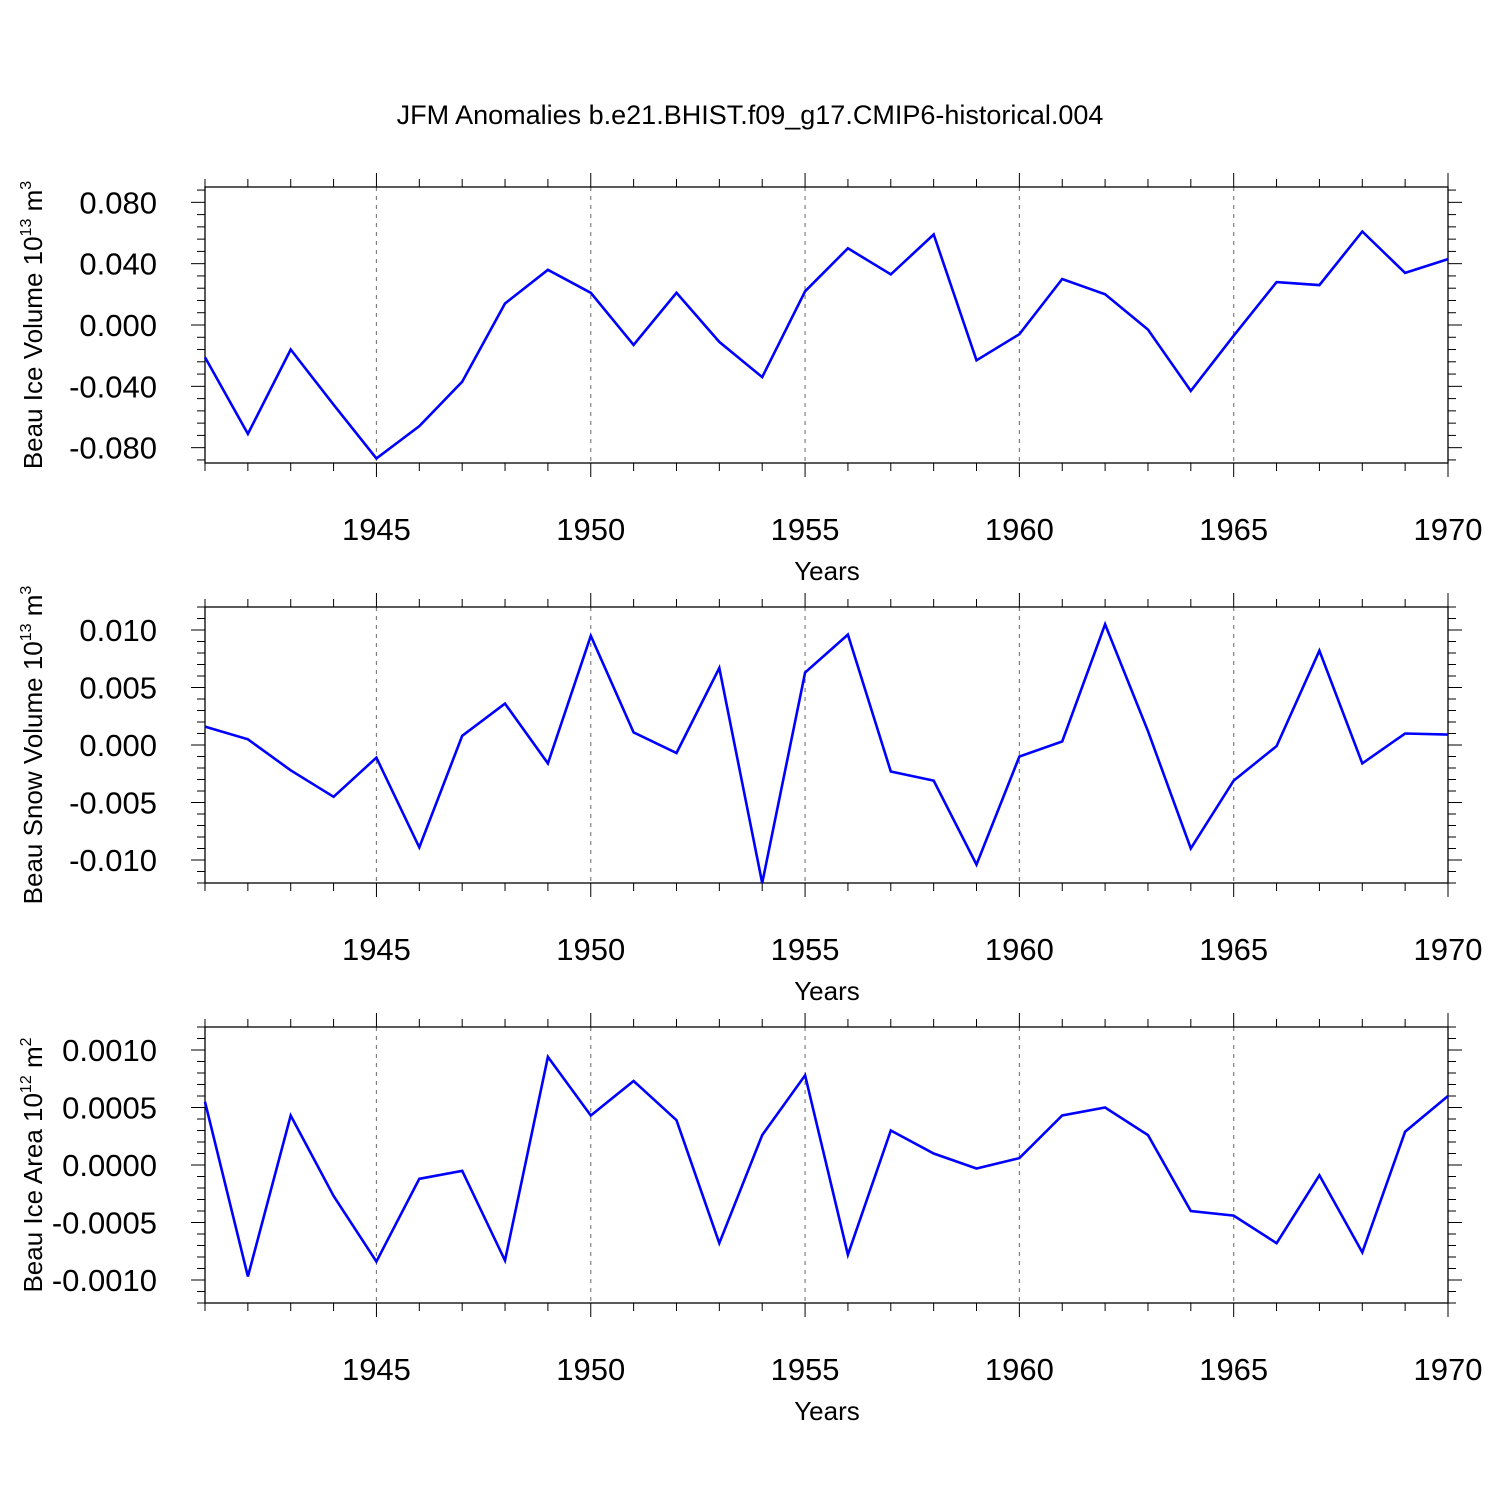 The width and height of the screenshot is (1500, 1505). What do you see at coordinates (113, 803) in the screenshot?
I see `y-tick-label: -0.005` at bounding box center [113, 803].